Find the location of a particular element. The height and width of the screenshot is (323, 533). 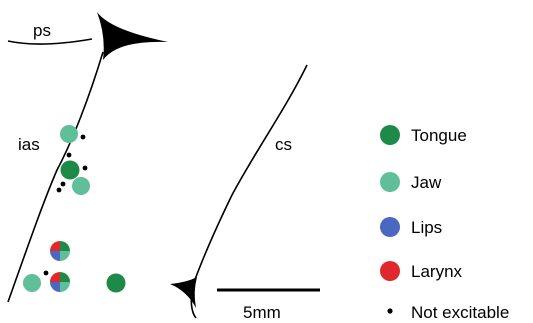

legend: Tongue Jaw Lips Larynx Not excitable is located at coordinates (444, 223).